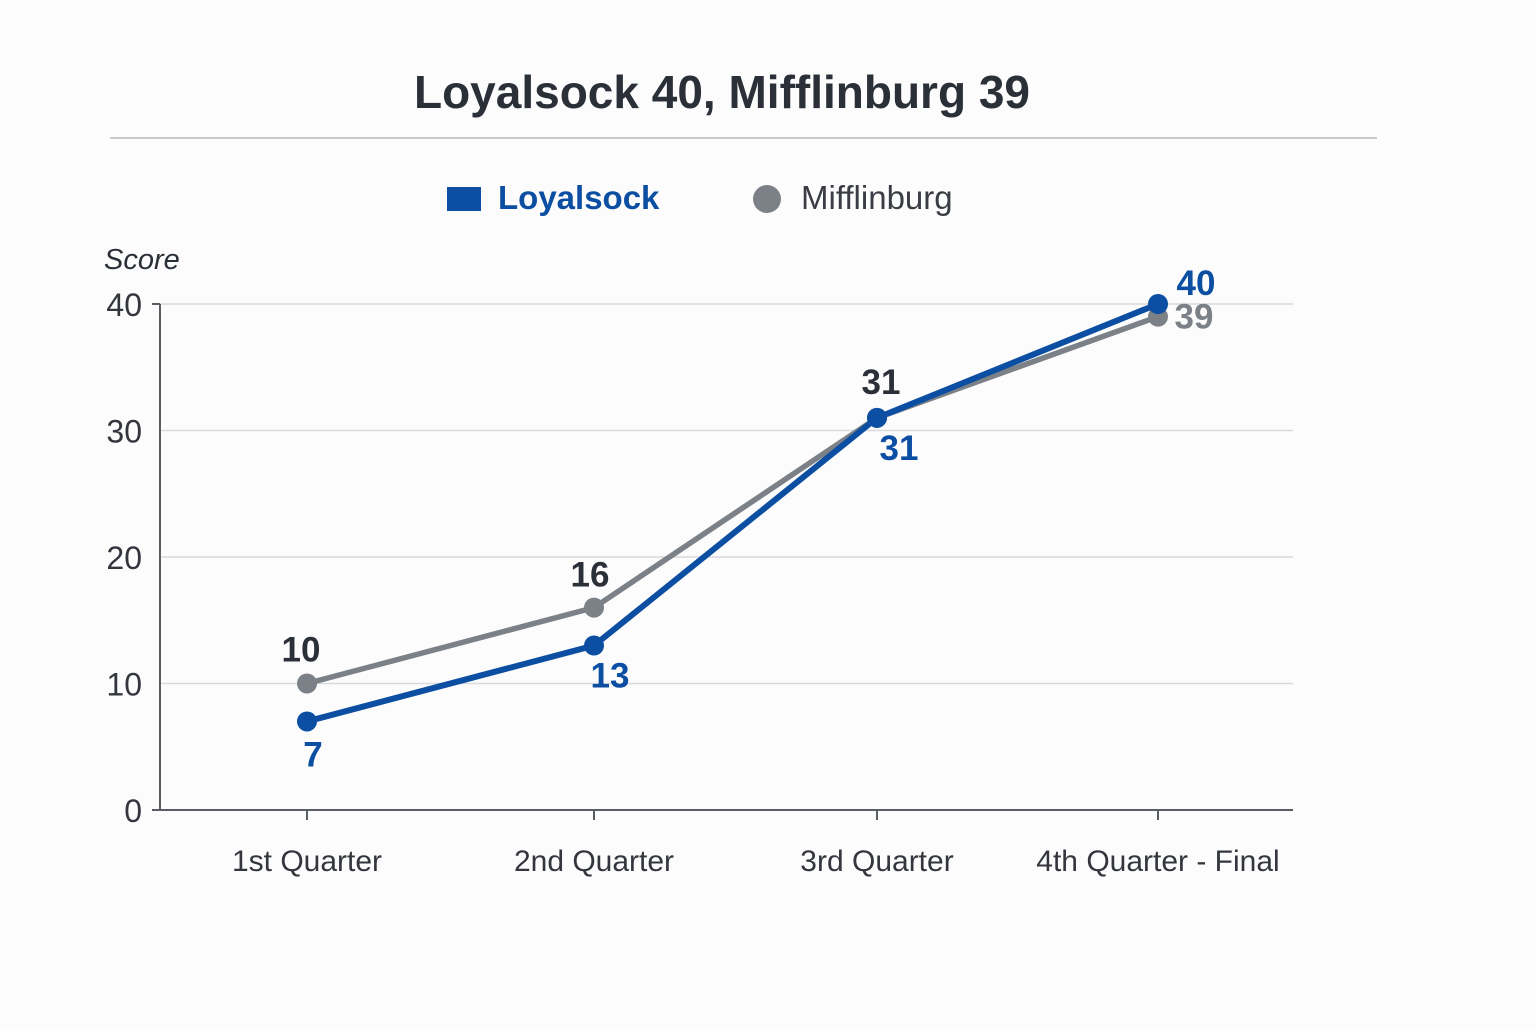 This screenshot has width=1536, height=1029. Describe the element at coordinates (881, 382) in the screenshot. I see `data-label-mifflinburg: 31` at that location.